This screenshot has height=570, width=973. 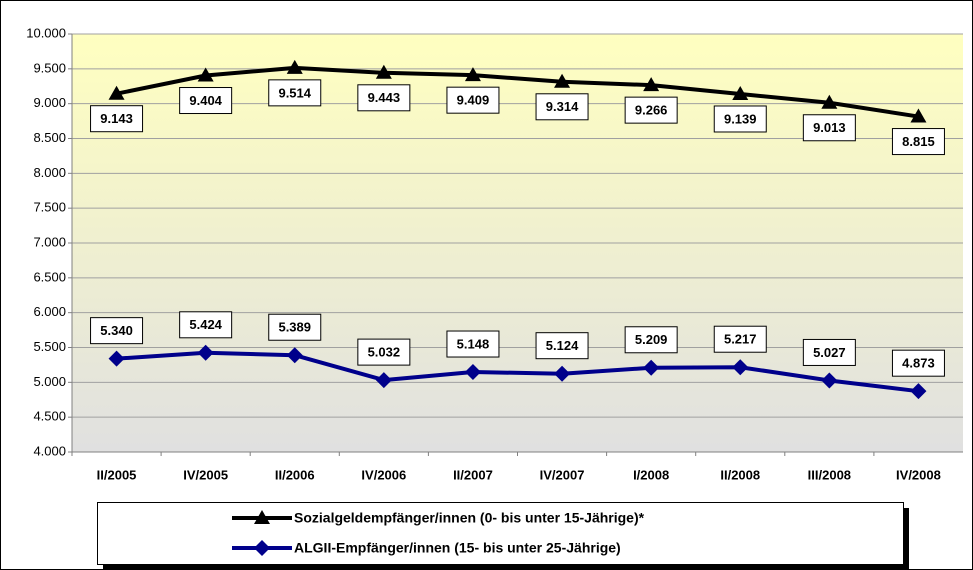 I want to click on y-tick-label: 5.000, so click(x=49, y=381).